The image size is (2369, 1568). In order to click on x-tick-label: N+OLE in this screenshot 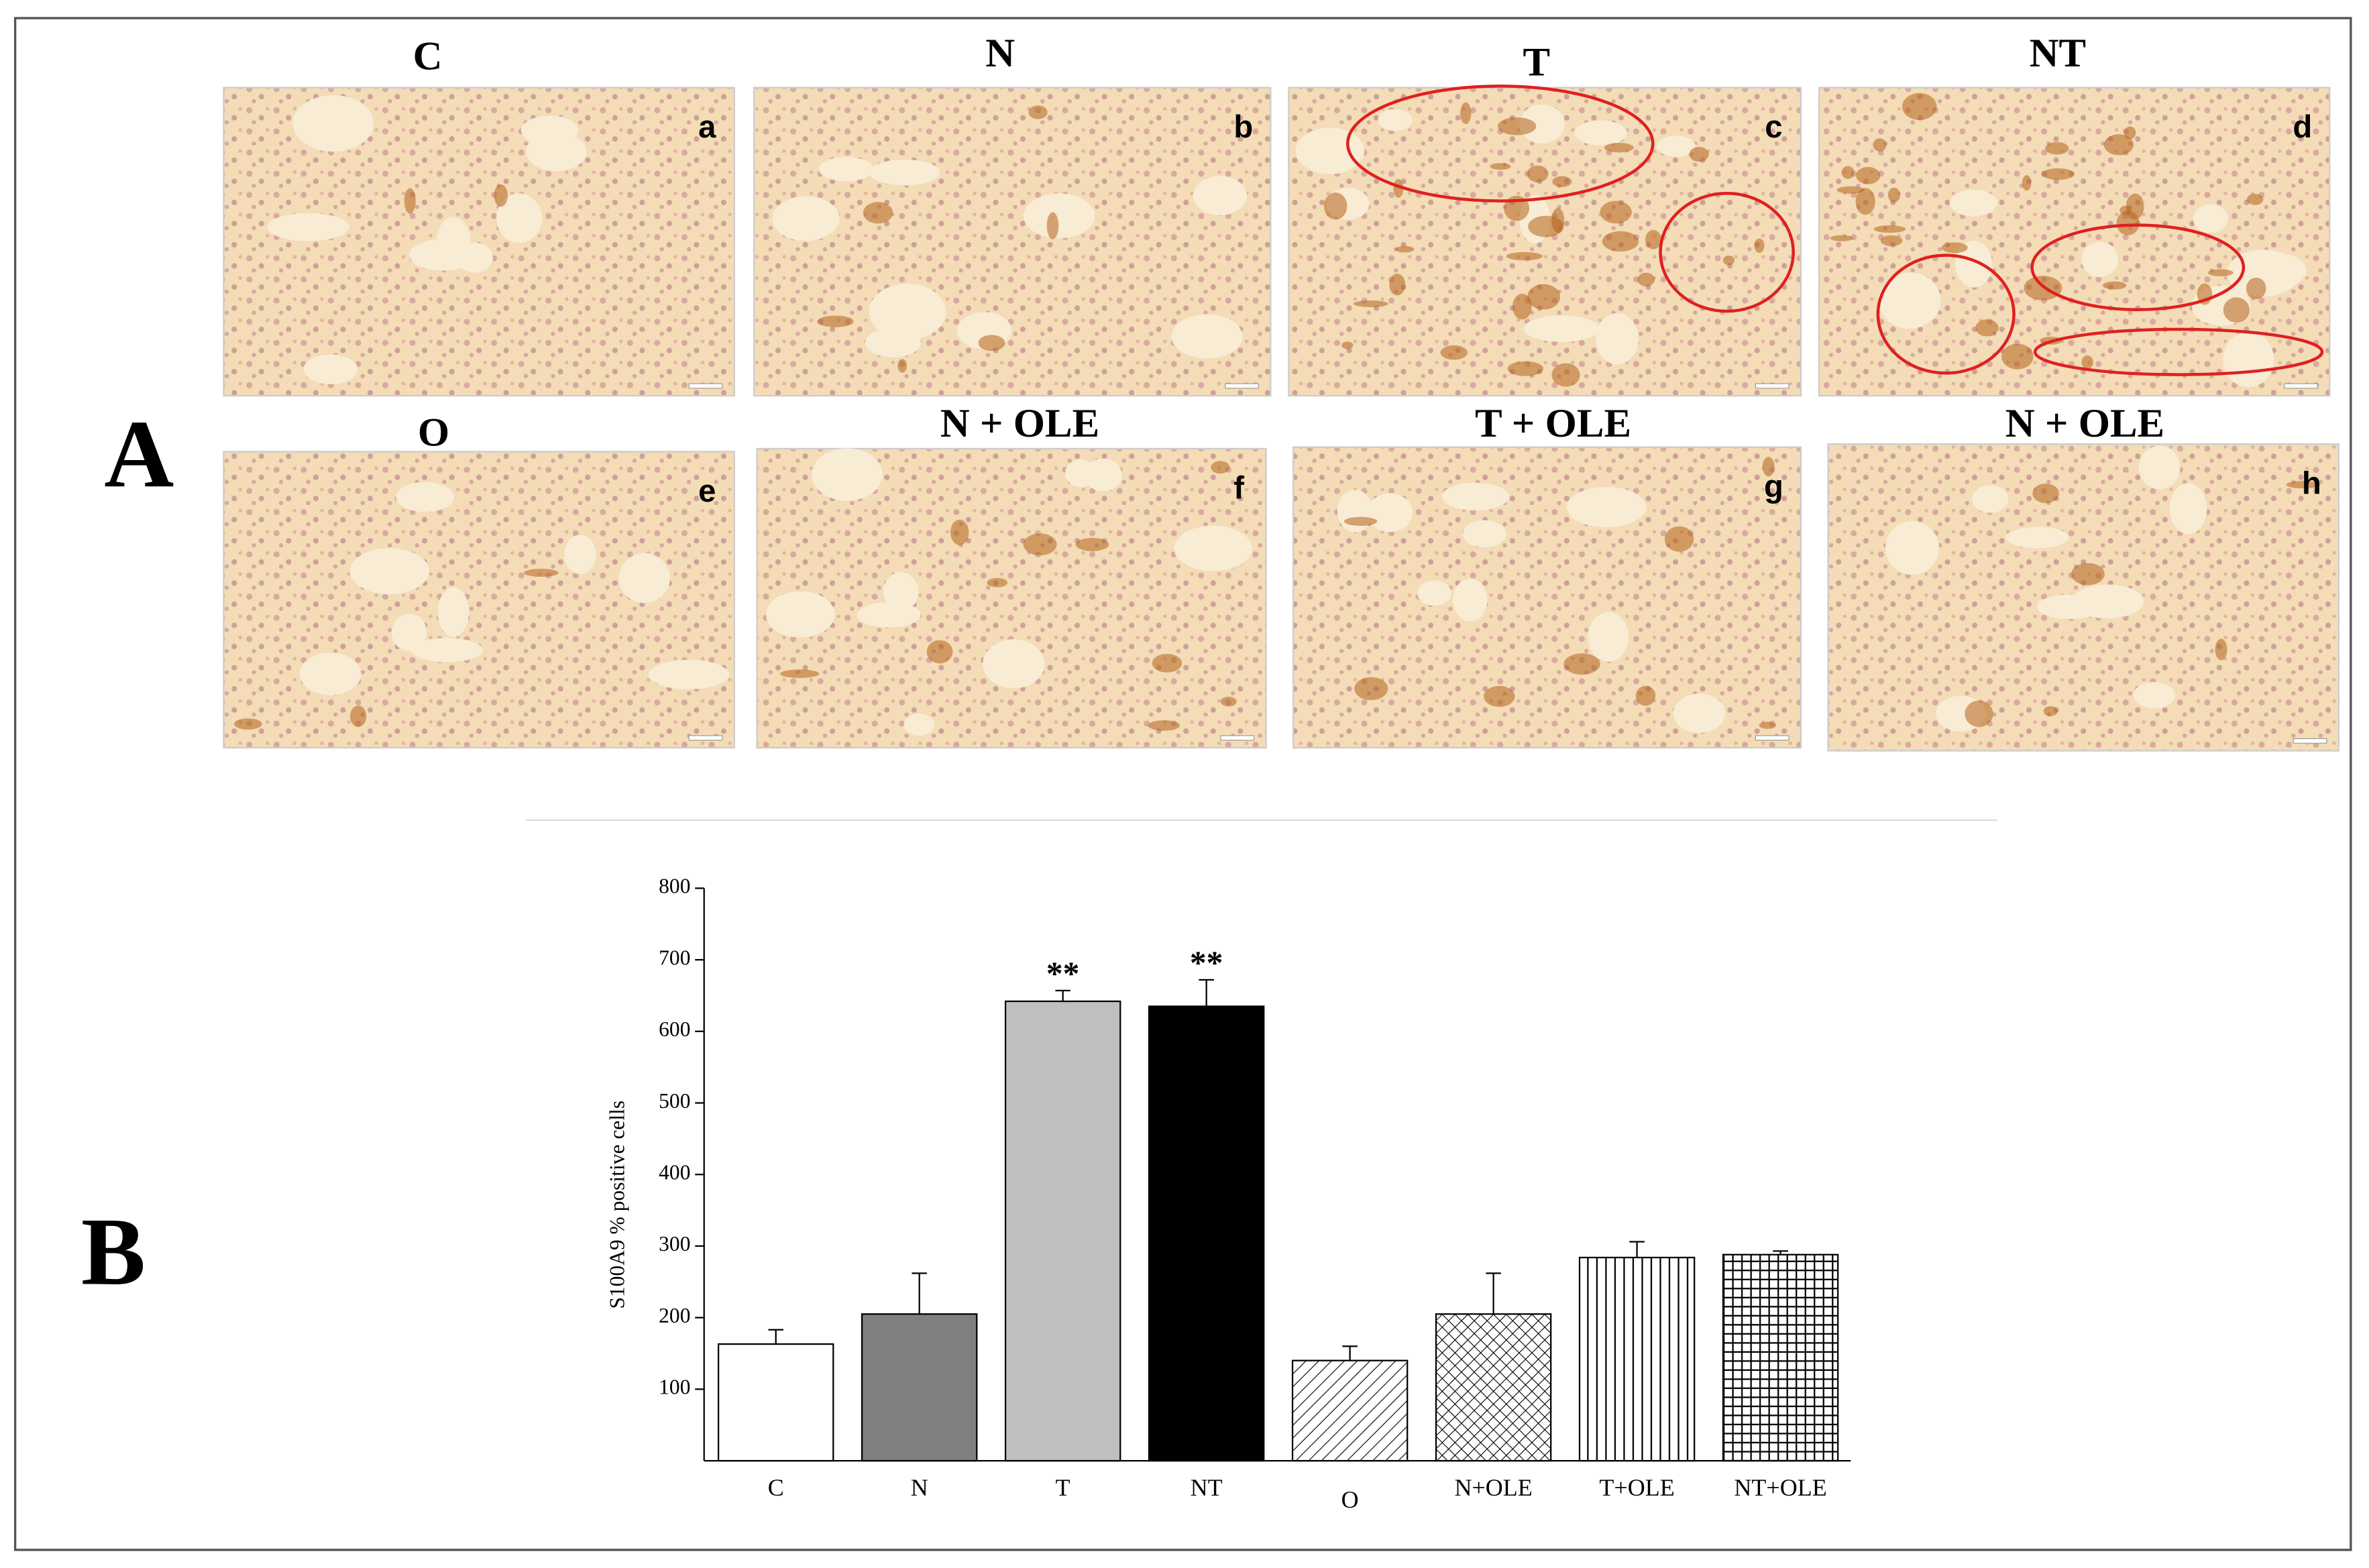, I will do `click(1493, 1487)`.